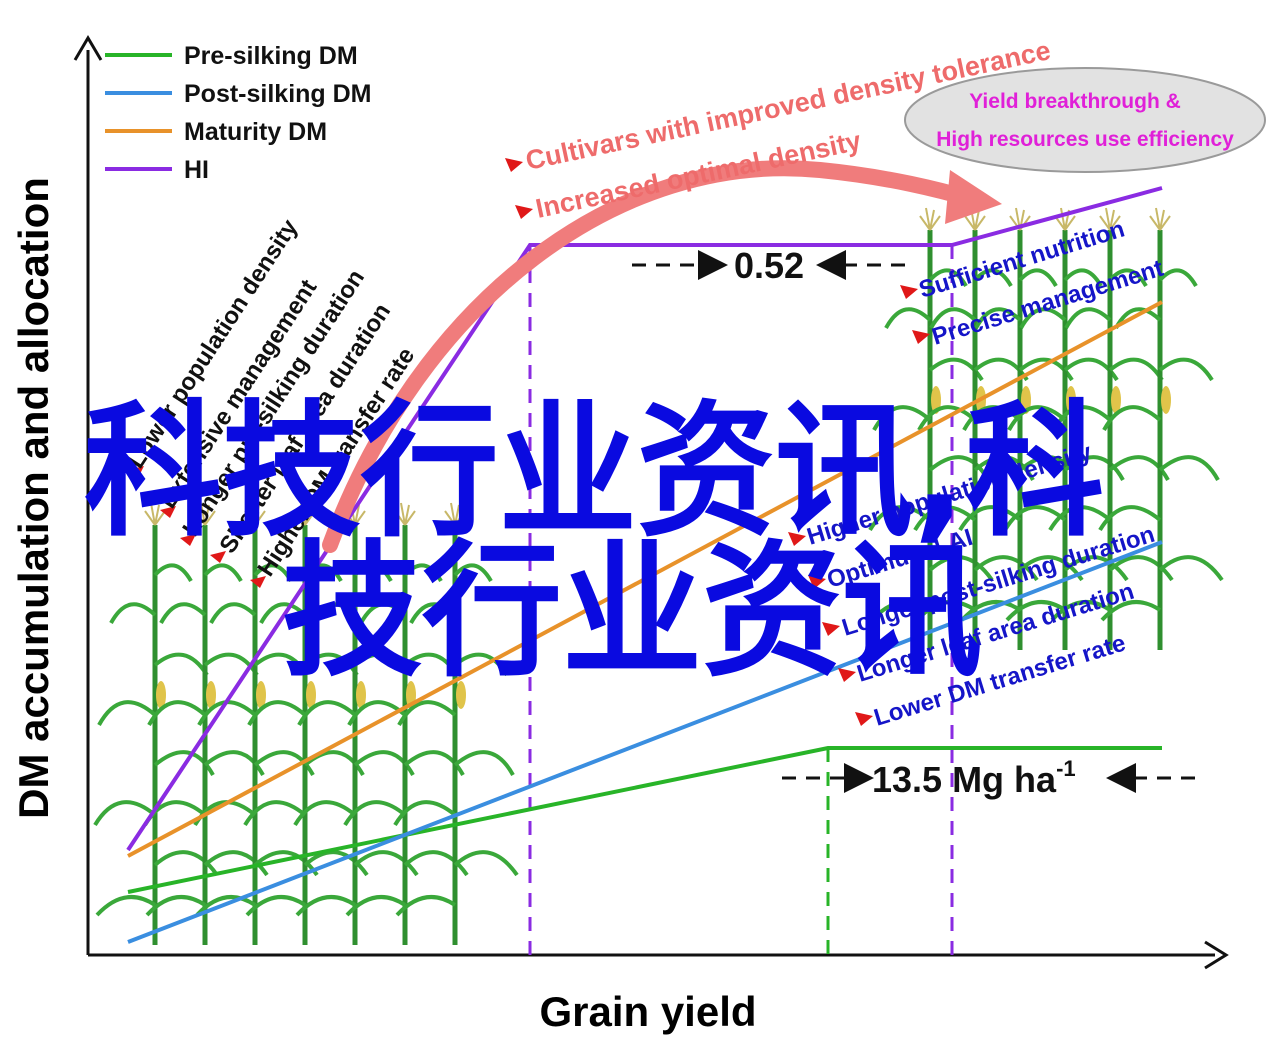  I want to click on y-axis-title: DM accumulation and allocation, so click(33, 498).